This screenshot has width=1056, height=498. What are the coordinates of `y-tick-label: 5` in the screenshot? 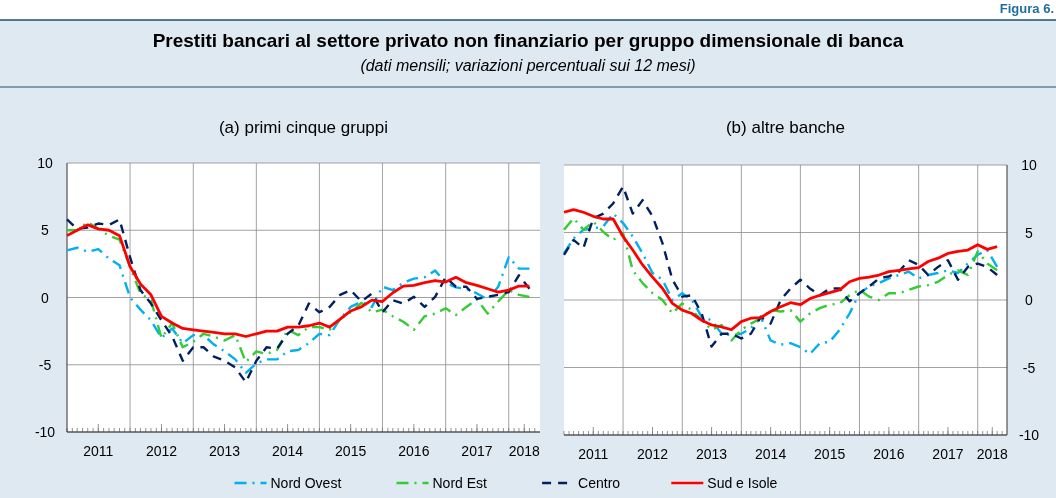 It's located at (45, 230).